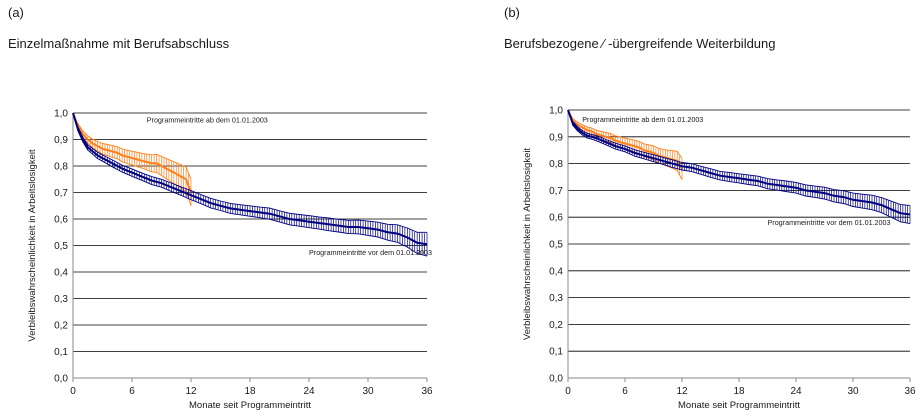 Image resolution: width=923 pixels, height=419 pixels. What do you see at coordinates (512, 12) in the screenshot?
I see `panel-label: (b)` at bounding box center [512, 12].